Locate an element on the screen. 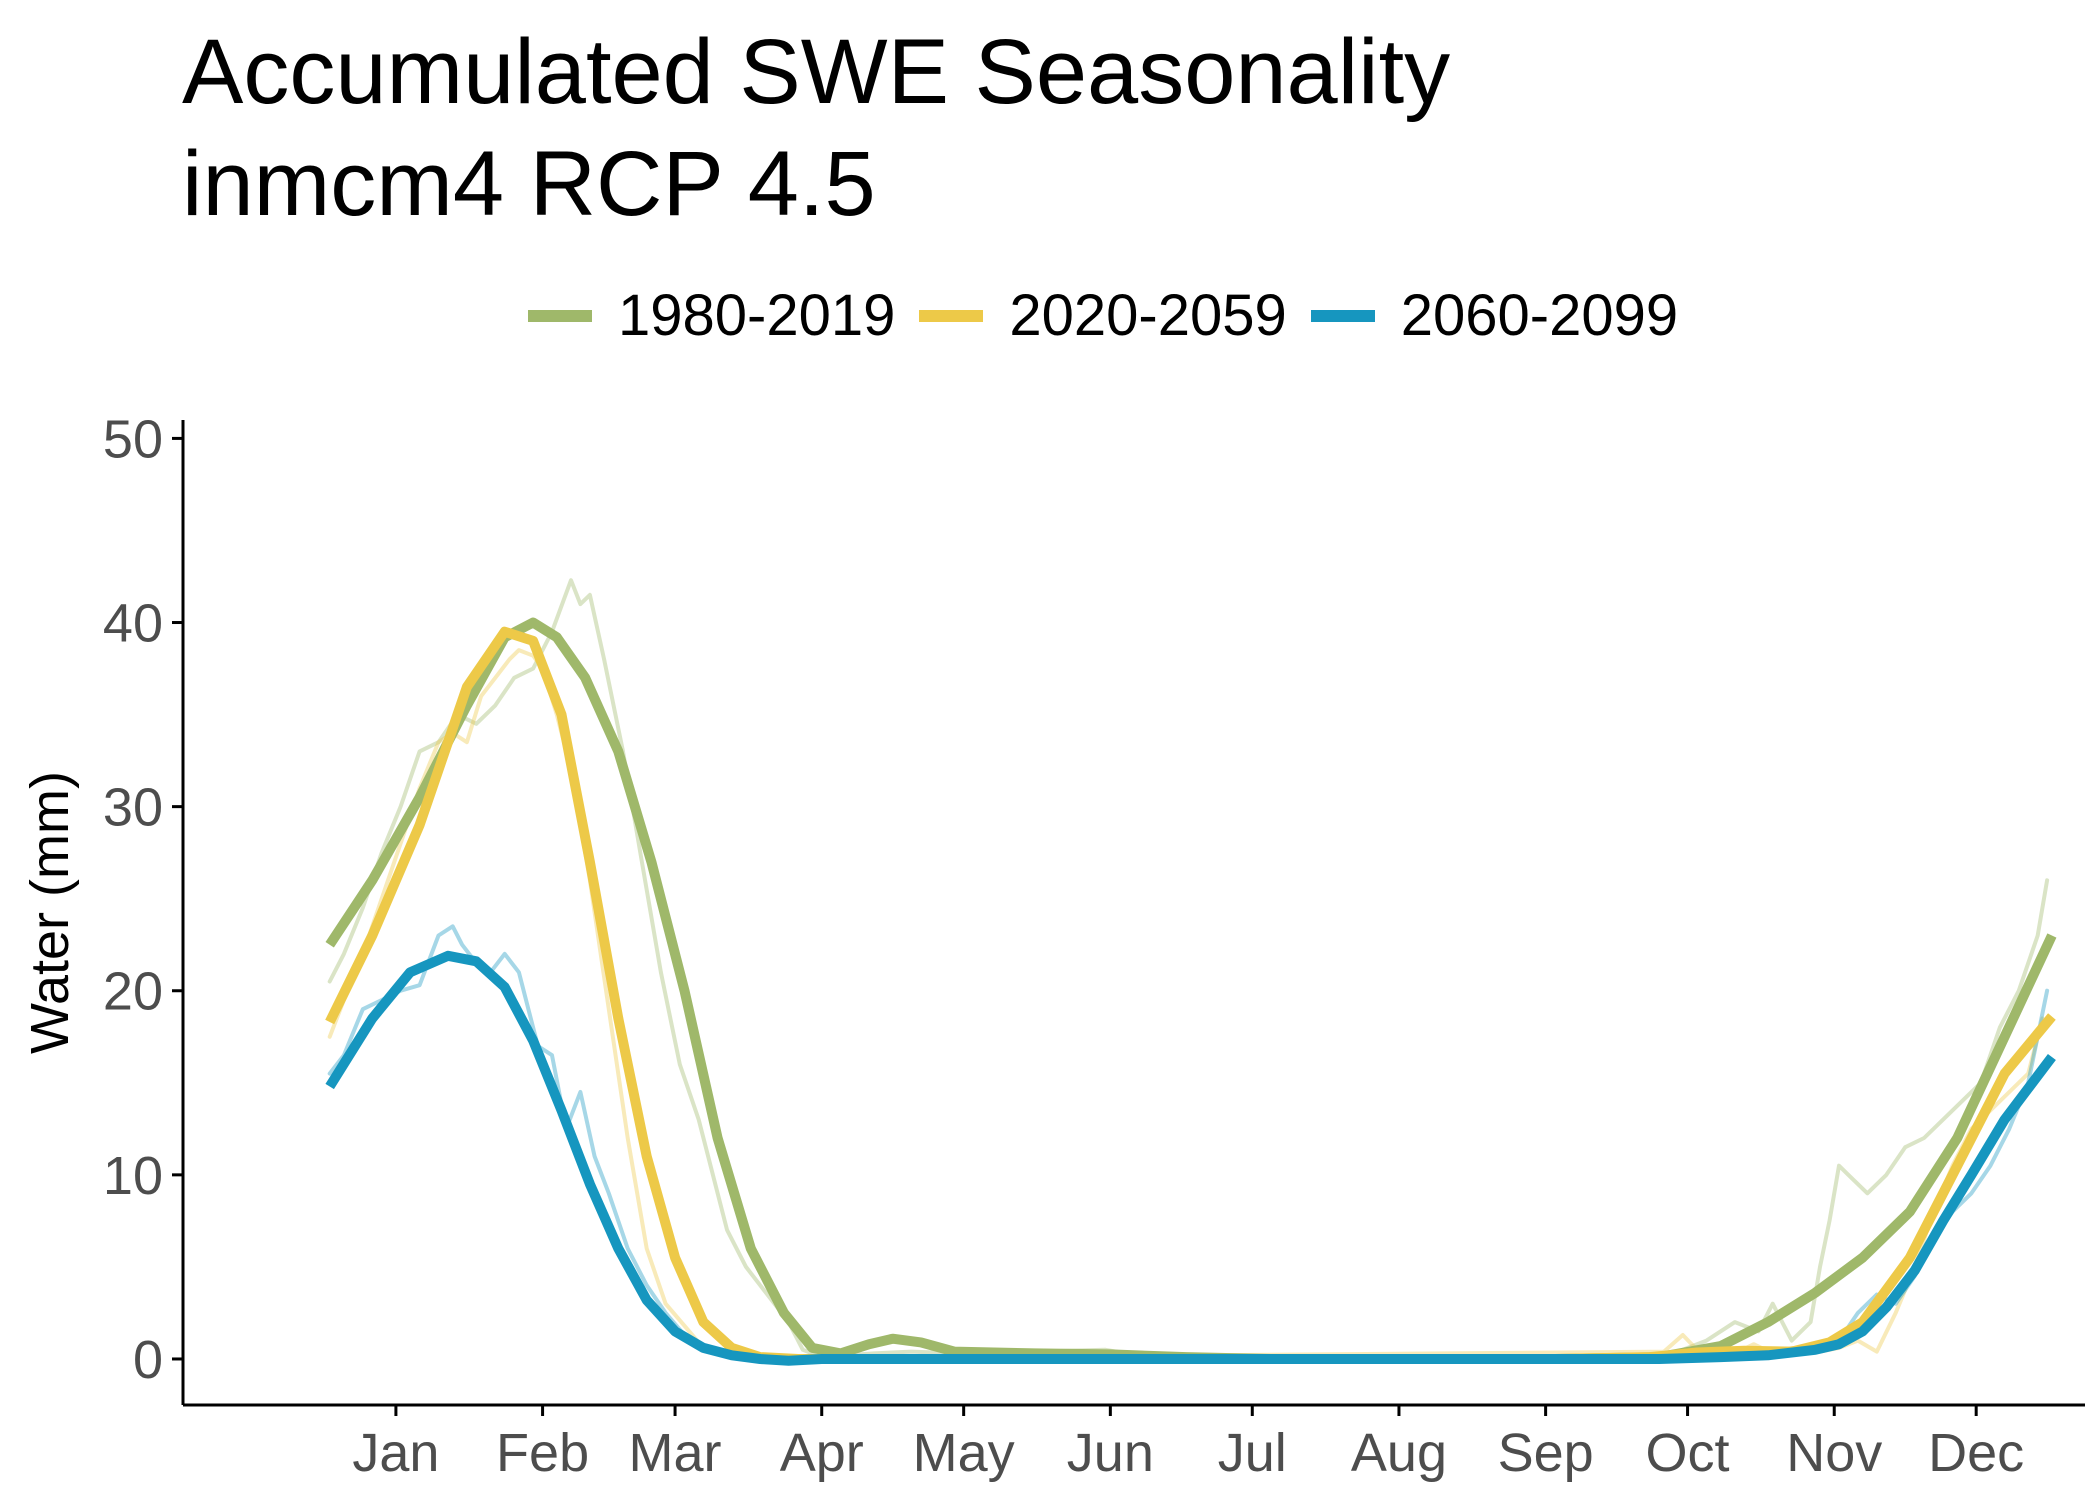 This screenshot has height=1499, width=2100. x-tick-label: Jul is located at coordinates (1252, 1453).